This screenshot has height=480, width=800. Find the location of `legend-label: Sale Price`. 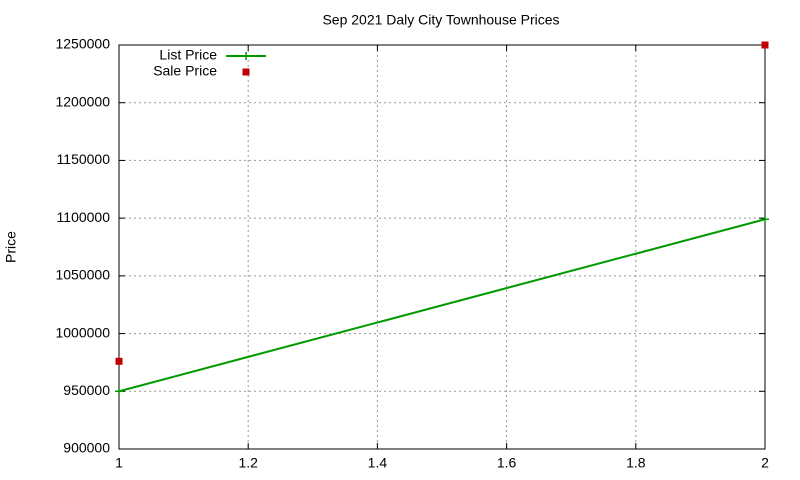

legend-label: Sale Price is located at coordinates (185, 71).